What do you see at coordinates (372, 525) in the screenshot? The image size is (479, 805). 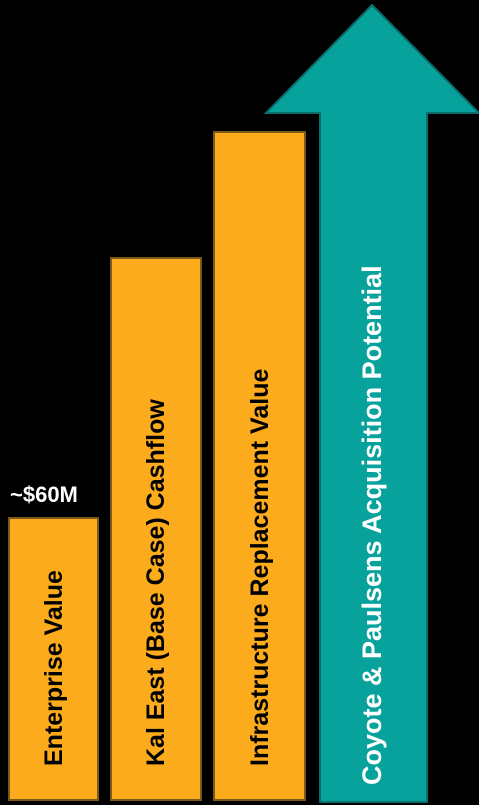 I see `arrow-label: Coyote & Paulsens Acquisition Potential` at bounding box center [372, 525].